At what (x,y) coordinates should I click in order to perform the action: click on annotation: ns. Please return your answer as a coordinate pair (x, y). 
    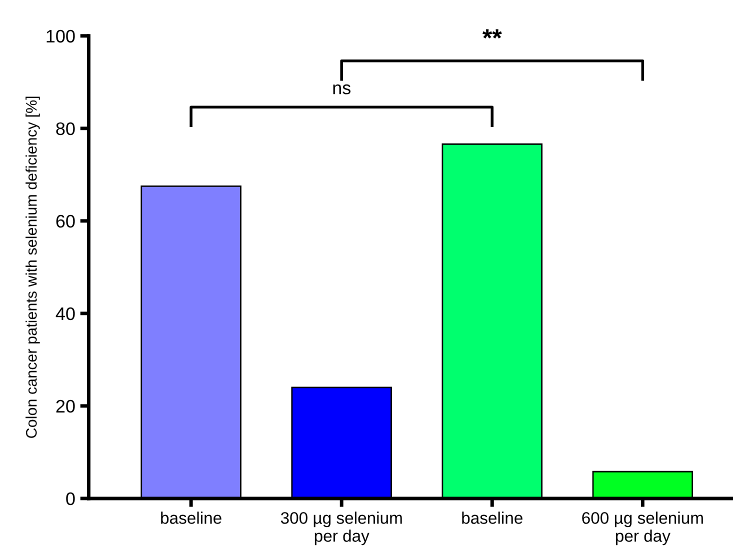
    Looking at the image, I should click on (341, 89).